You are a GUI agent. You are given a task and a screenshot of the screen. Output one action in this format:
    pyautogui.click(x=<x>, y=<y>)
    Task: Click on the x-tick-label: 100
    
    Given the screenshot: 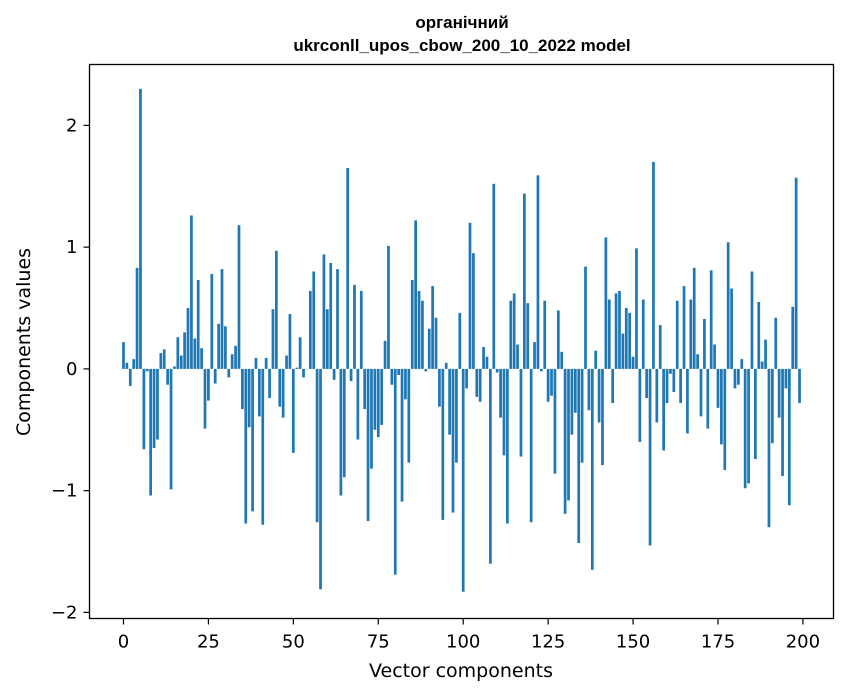 What is the action you would take?
    pyautogui.click(x=463, y=642)
    